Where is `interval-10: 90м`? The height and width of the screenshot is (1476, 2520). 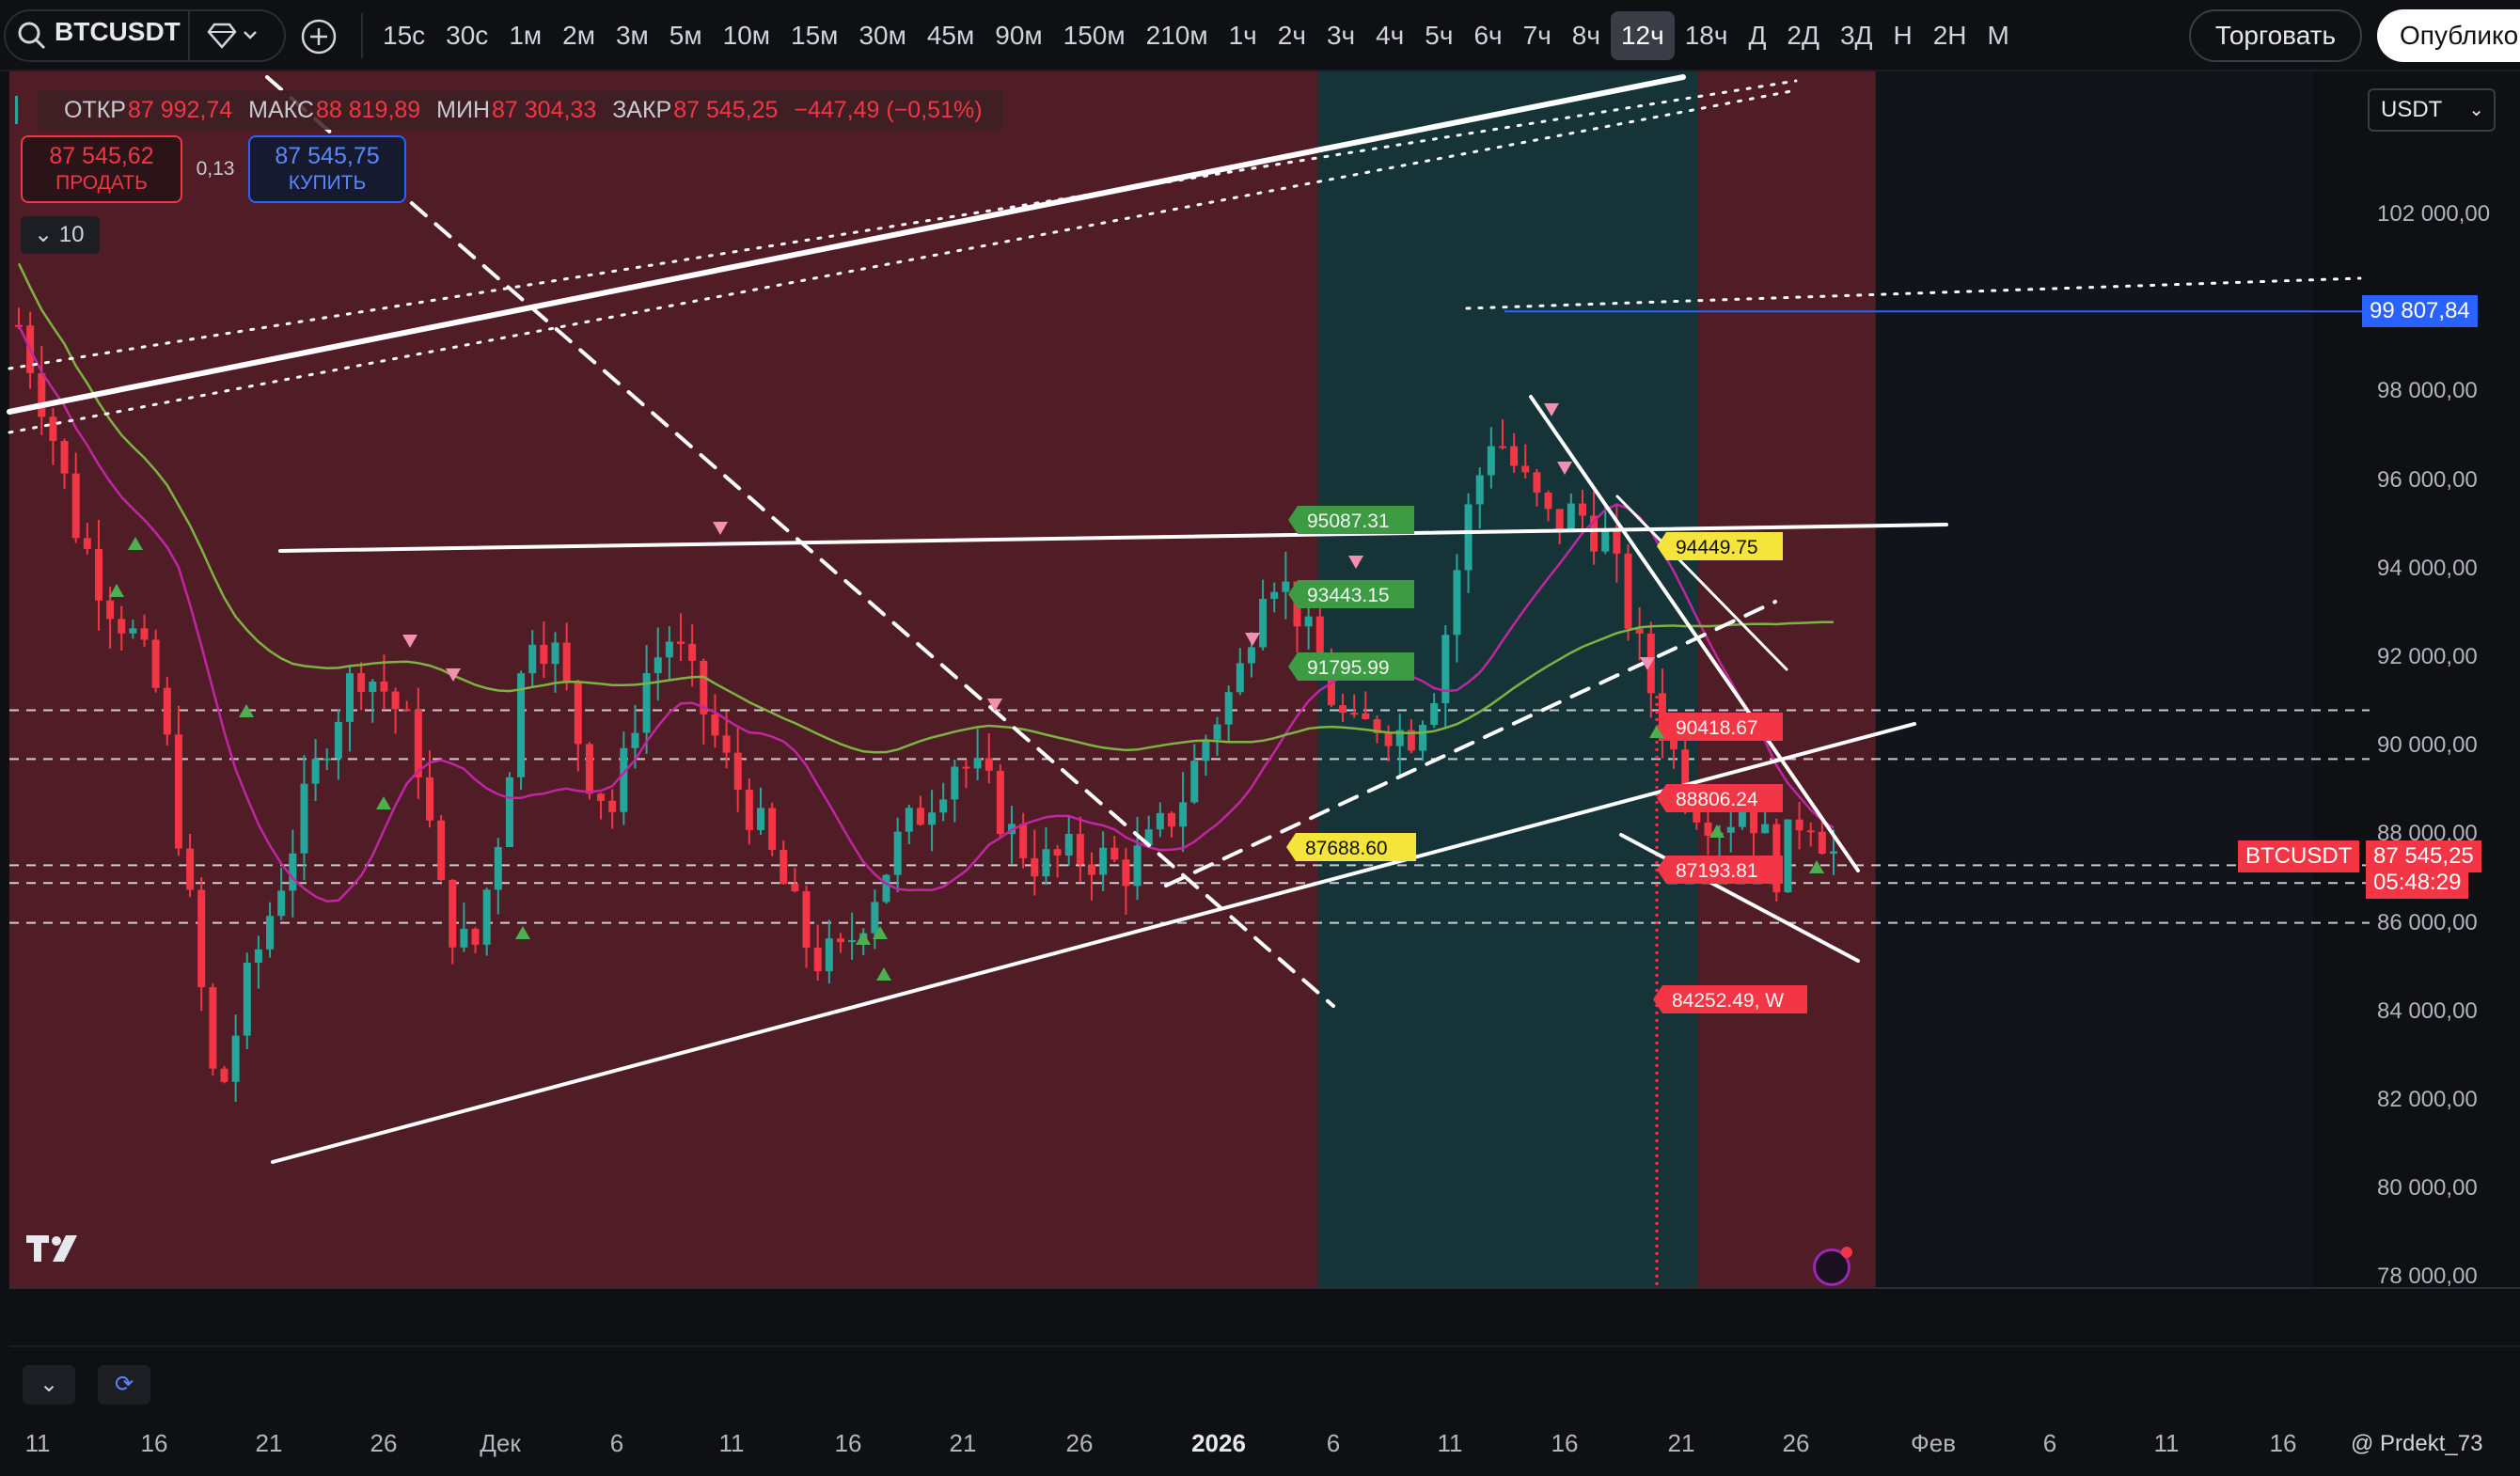
interval-10: 90м is located at coordinates (1019, 35).